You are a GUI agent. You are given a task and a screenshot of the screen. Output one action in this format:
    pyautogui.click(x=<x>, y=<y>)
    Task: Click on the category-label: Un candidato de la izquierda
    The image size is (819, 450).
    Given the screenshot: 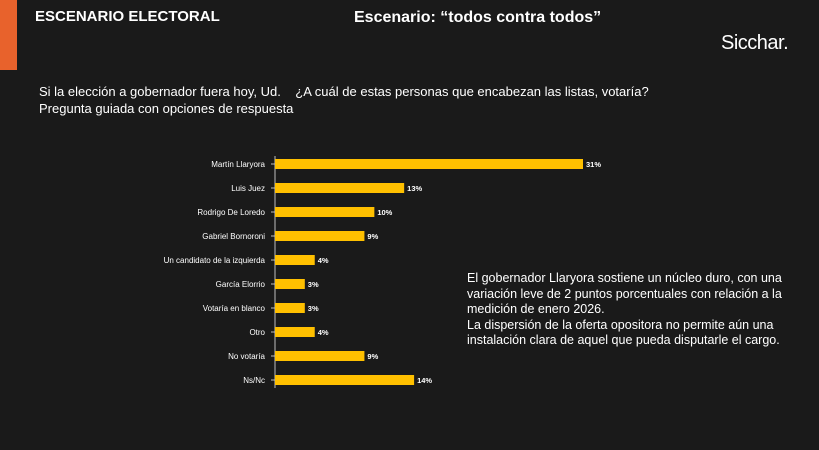 What is the action you would take?
    pyautogui.click(x=215, y=260)
    